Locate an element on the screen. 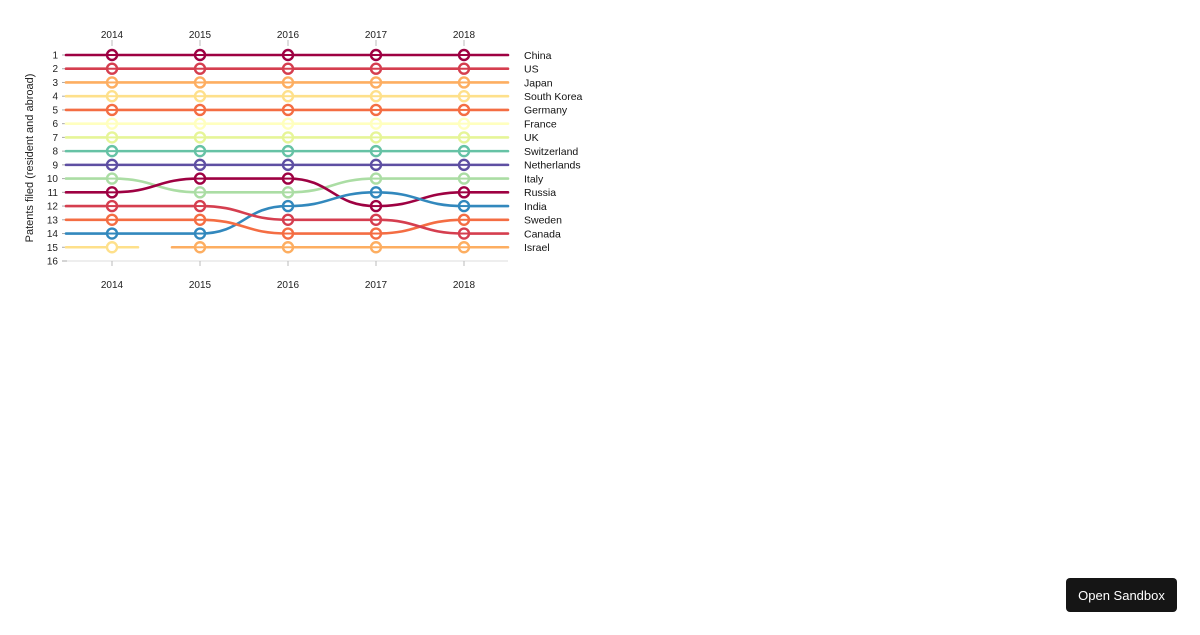 The width and height of the screenshot is (1200, 635). y-tick-label: 14 is located at coordinates (53, 234).